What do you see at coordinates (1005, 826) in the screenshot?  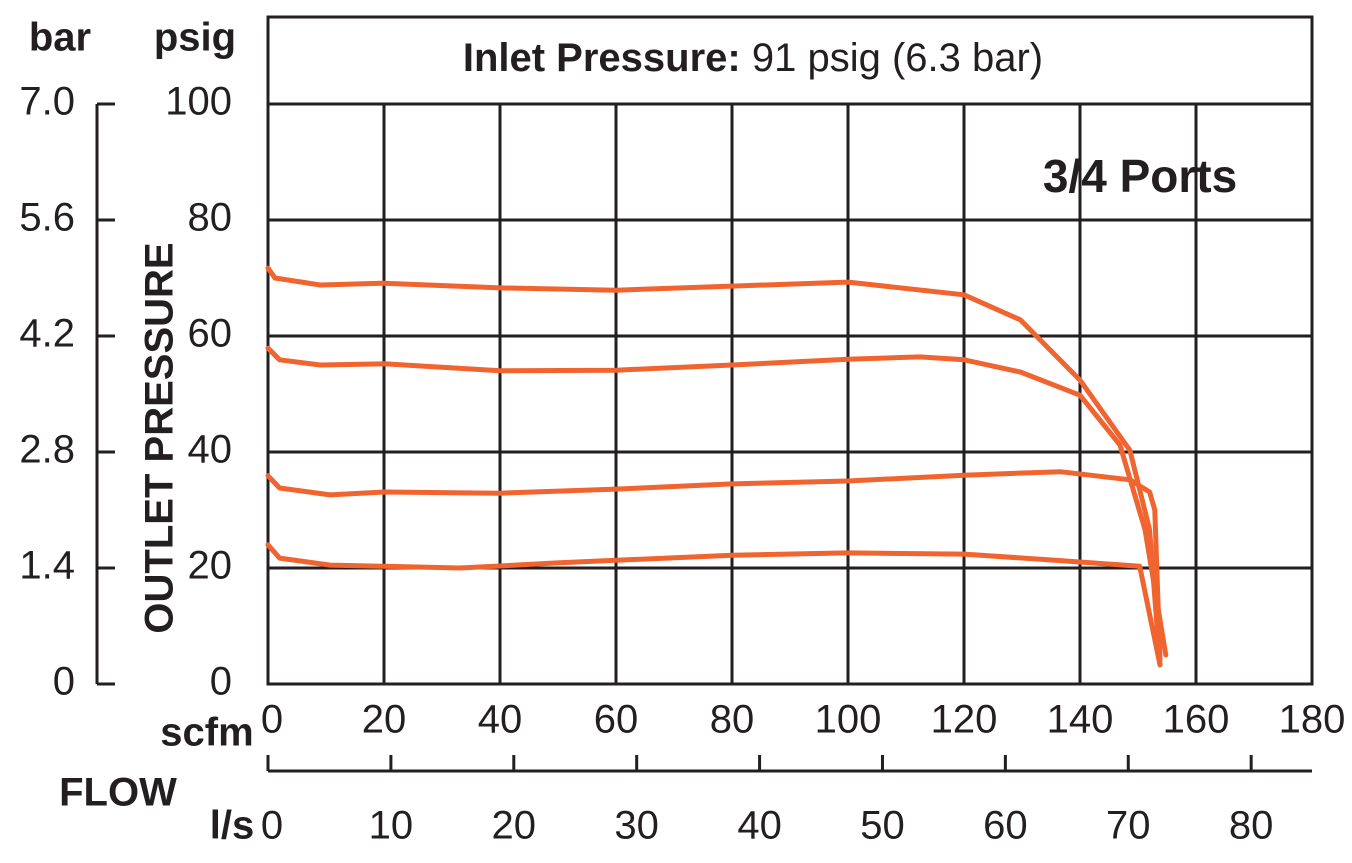 I see `x2-tick-label: 60` at bounding box center [1005, 826].